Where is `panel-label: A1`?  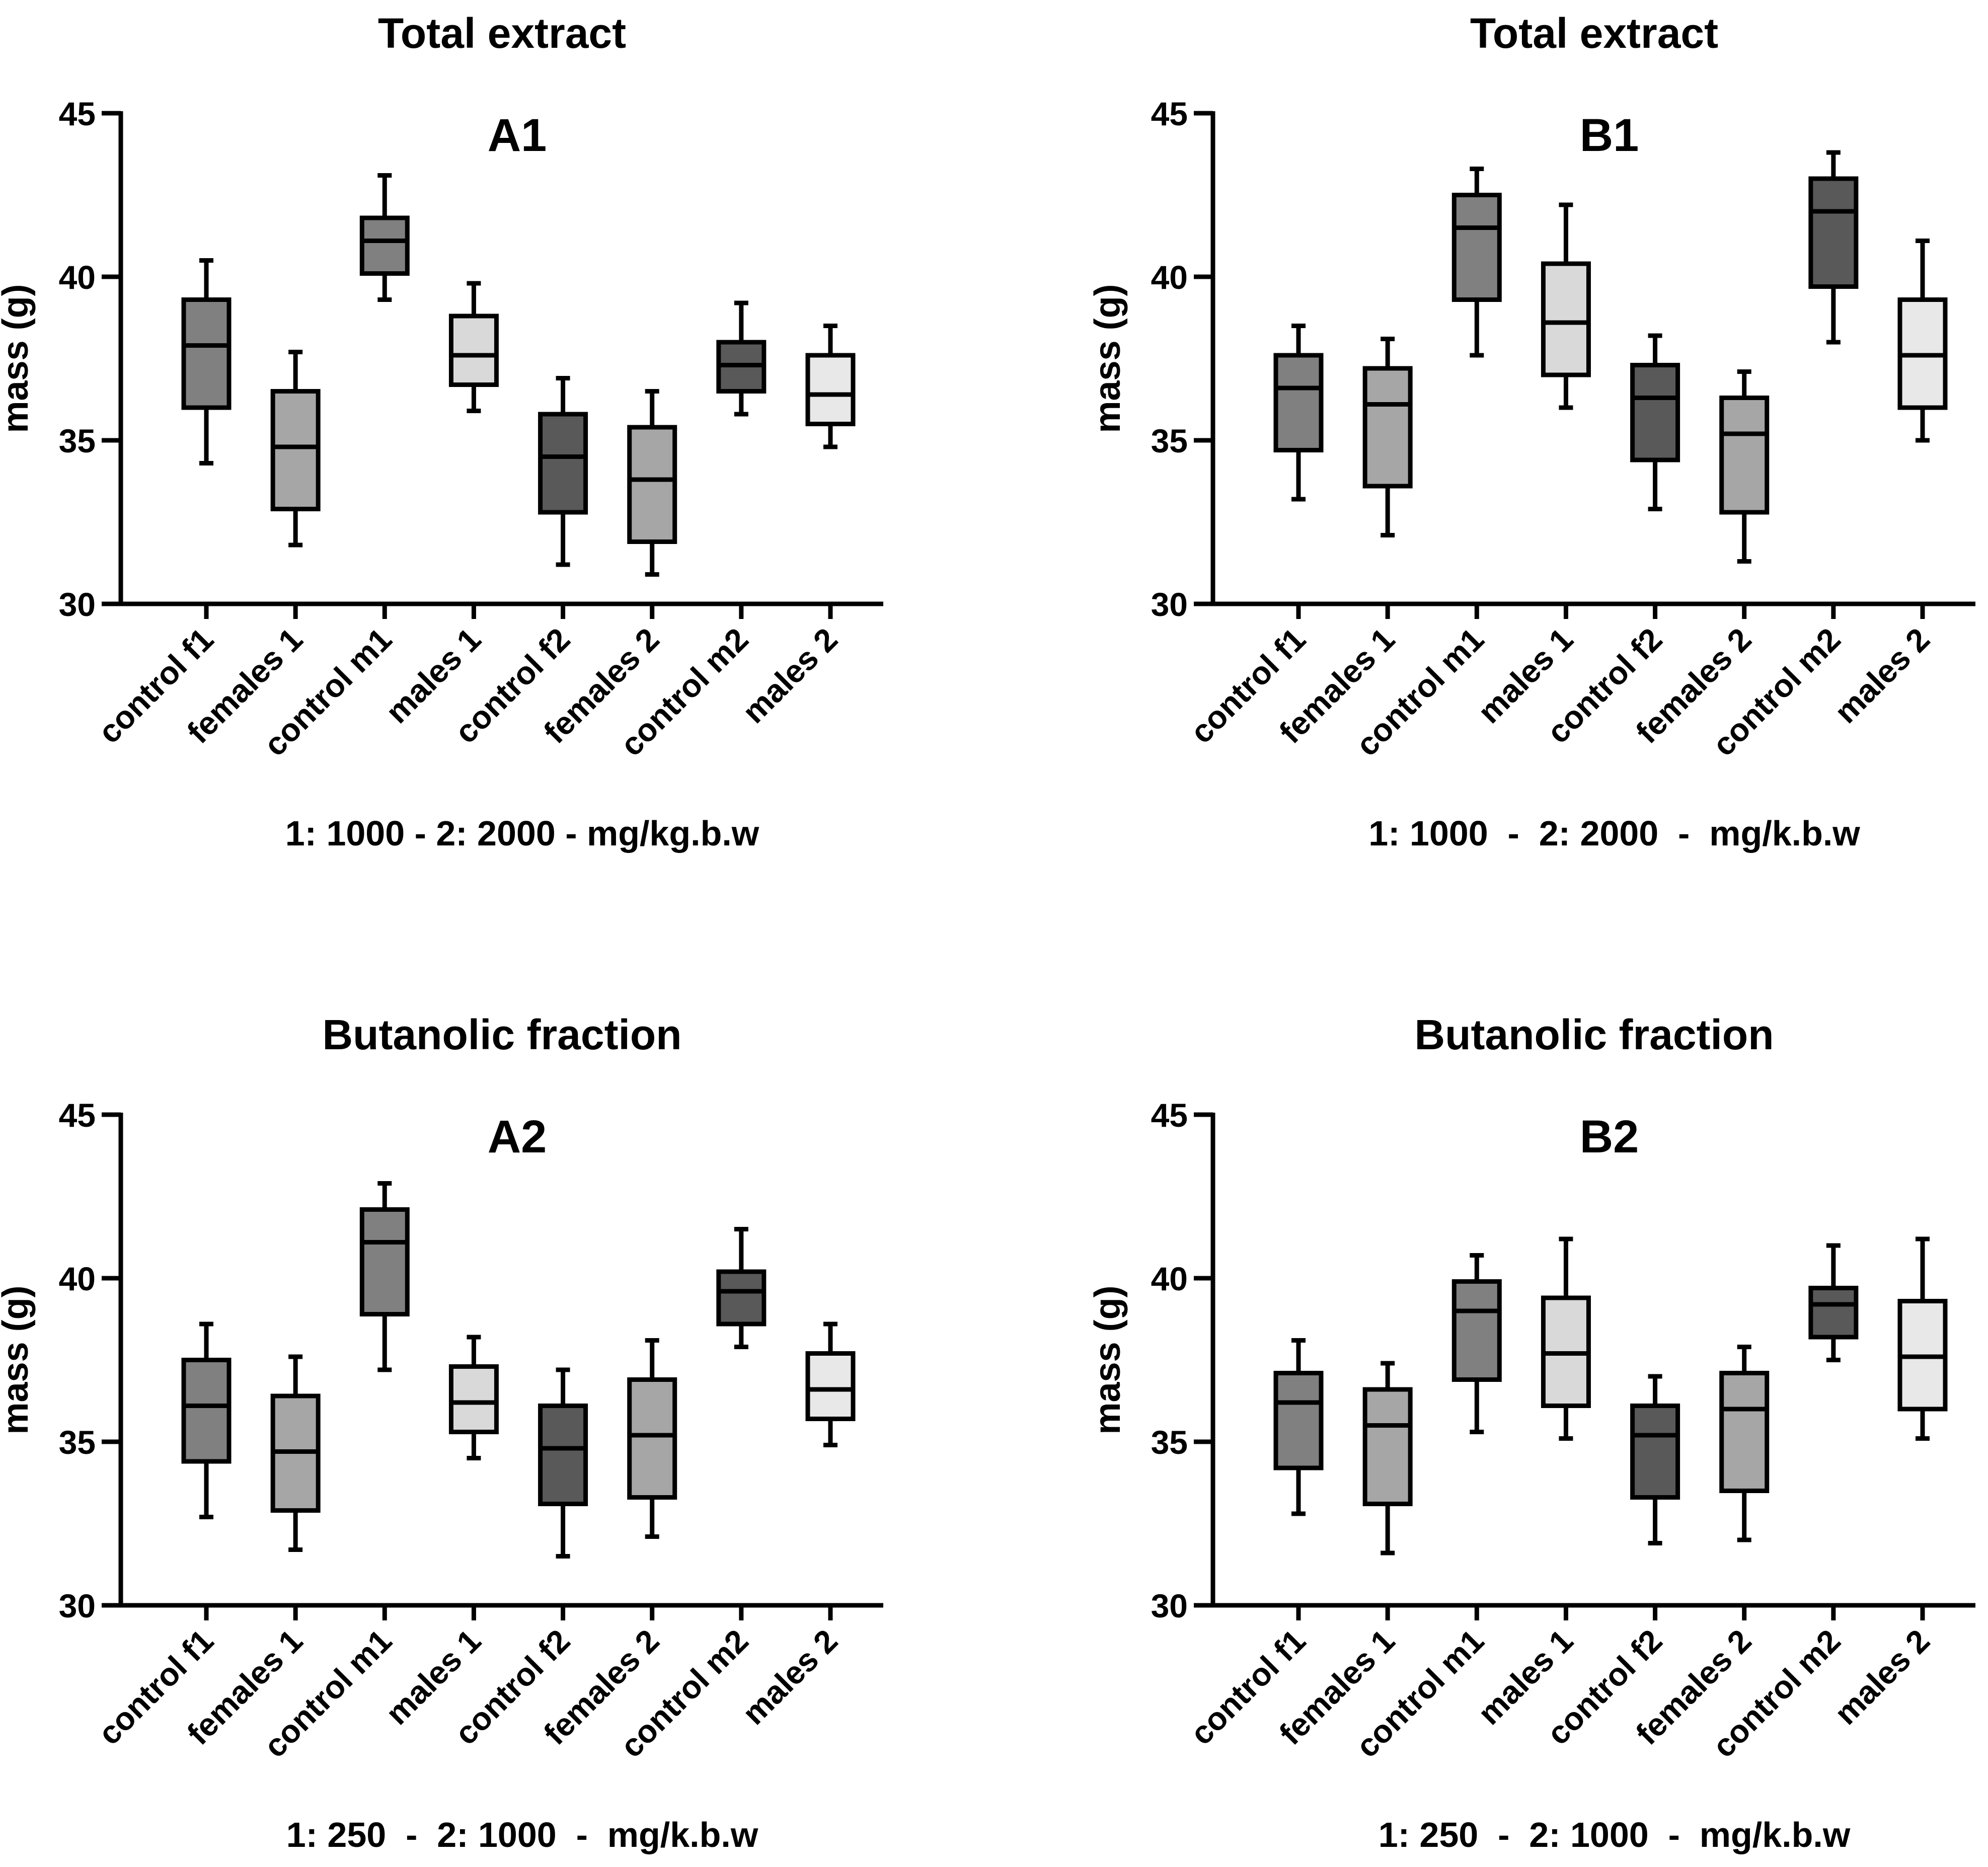 panel-label: A1 is located at coordinates (517, 135).